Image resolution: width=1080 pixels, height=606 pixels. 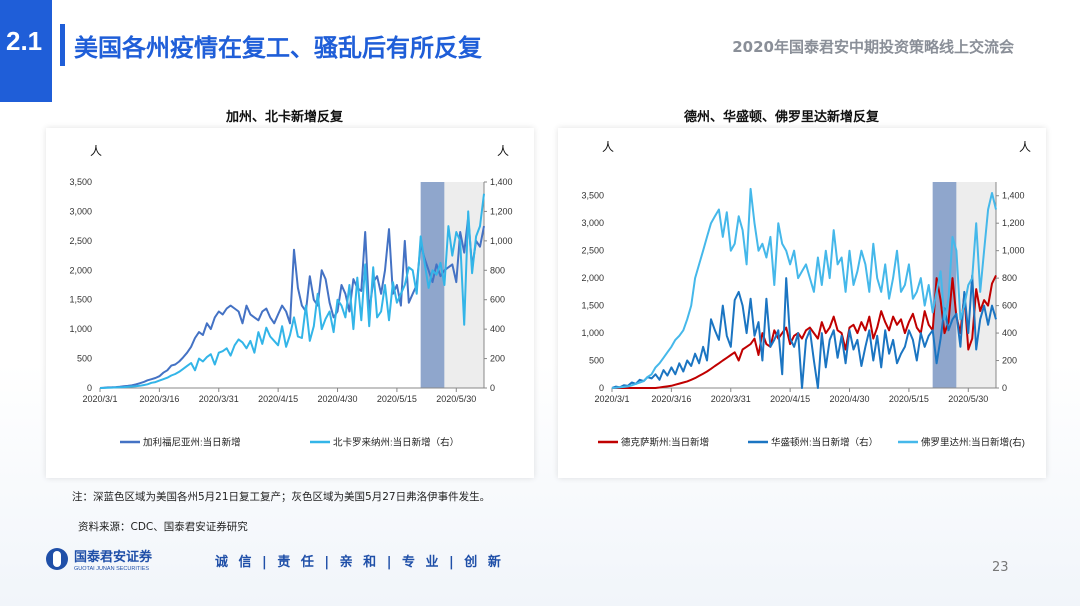 I want to click on unit-right-left: 人, so click(x=608, y=147).